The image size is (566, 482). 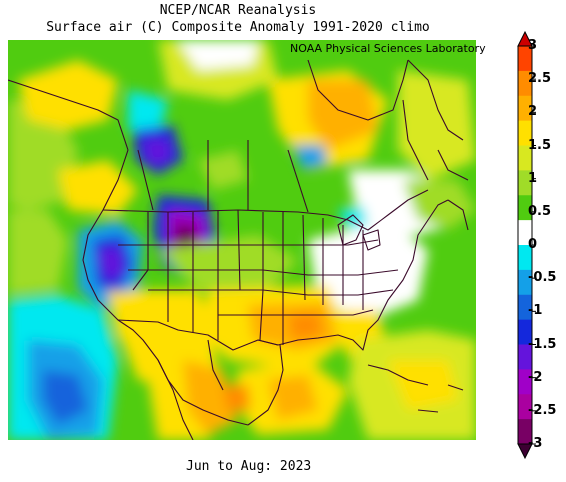 What do you see at coordinates (388, 48) in the screenshot?
I see `credit-label: NOAA Physical Sciences Laboratory` at bounding box center [388, 48].